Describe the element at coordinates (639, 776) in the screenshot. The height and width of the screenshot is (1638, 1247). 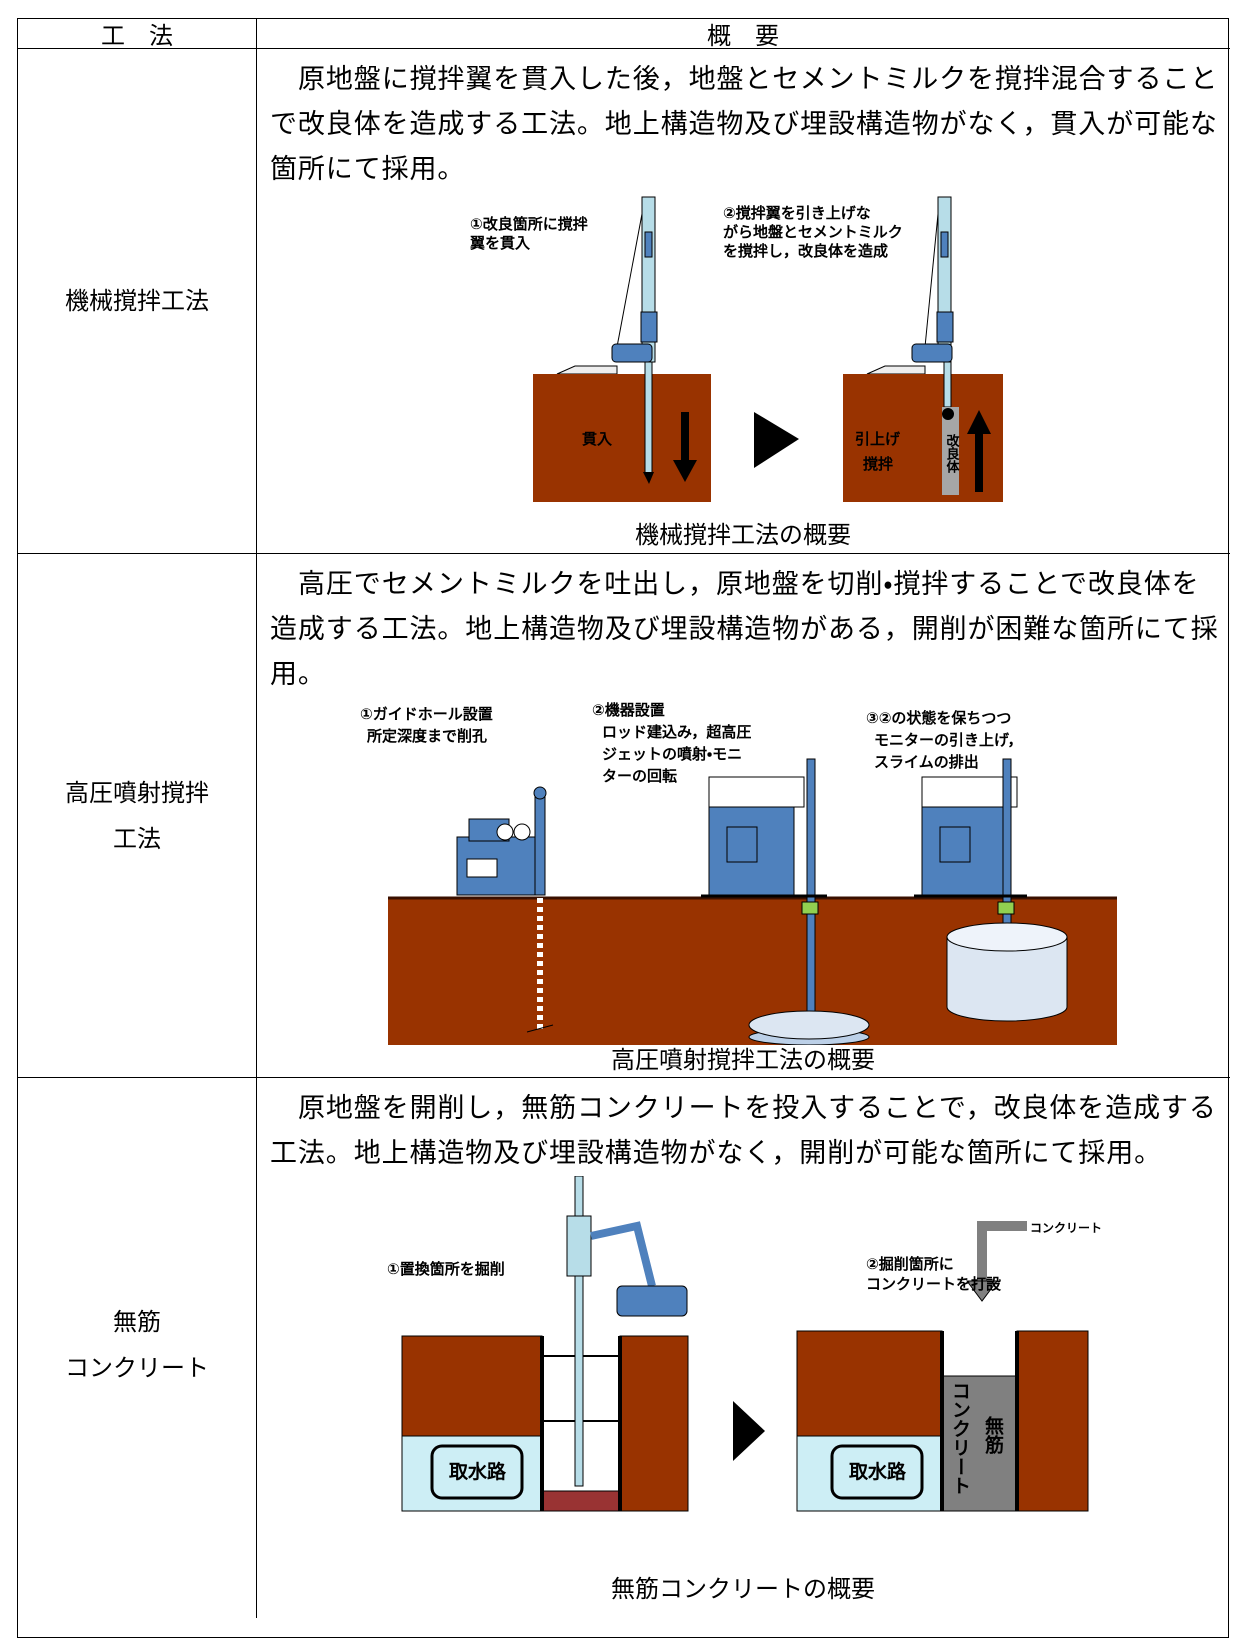
I see `figure-label: ターの回転` at that location.